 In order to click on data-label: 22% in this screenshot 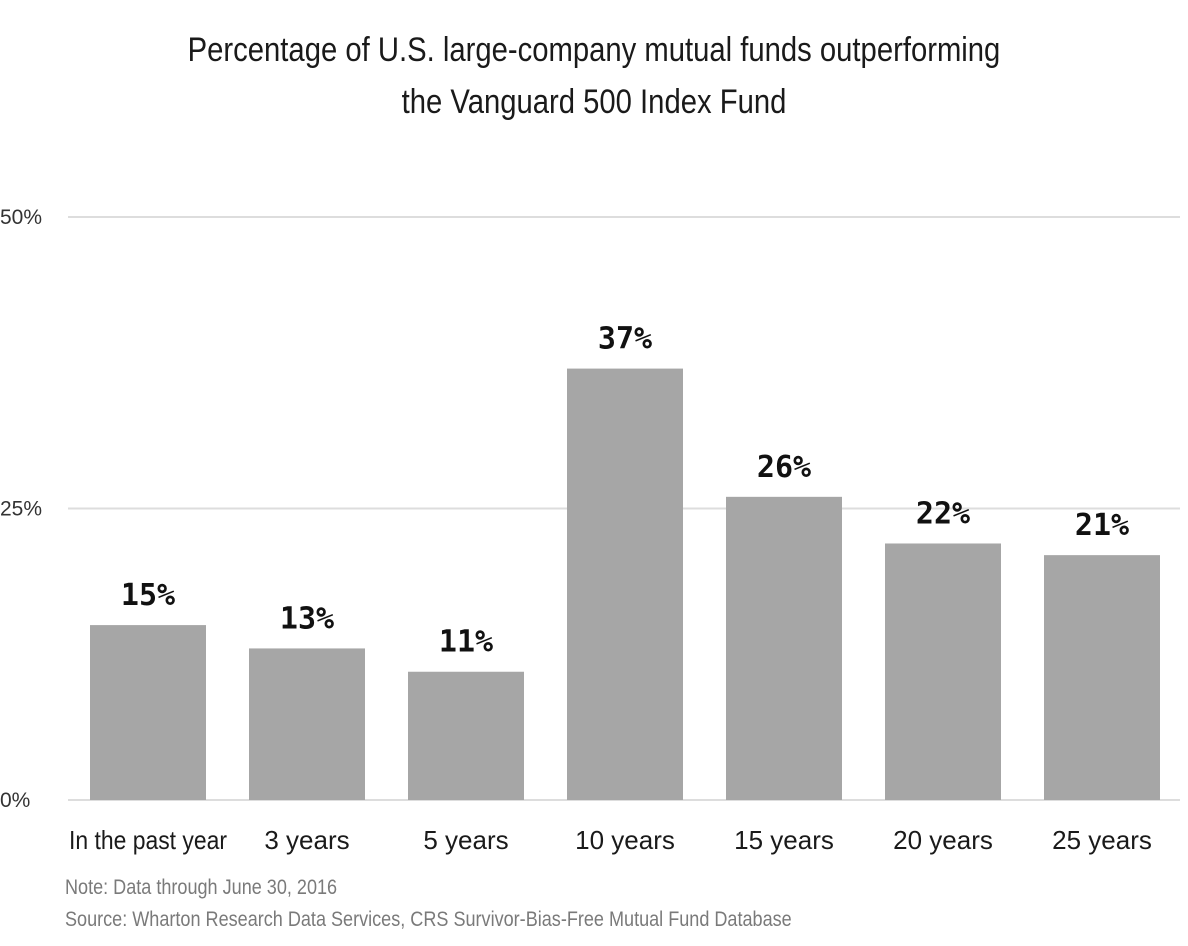, I will do `click(943, 513)`.